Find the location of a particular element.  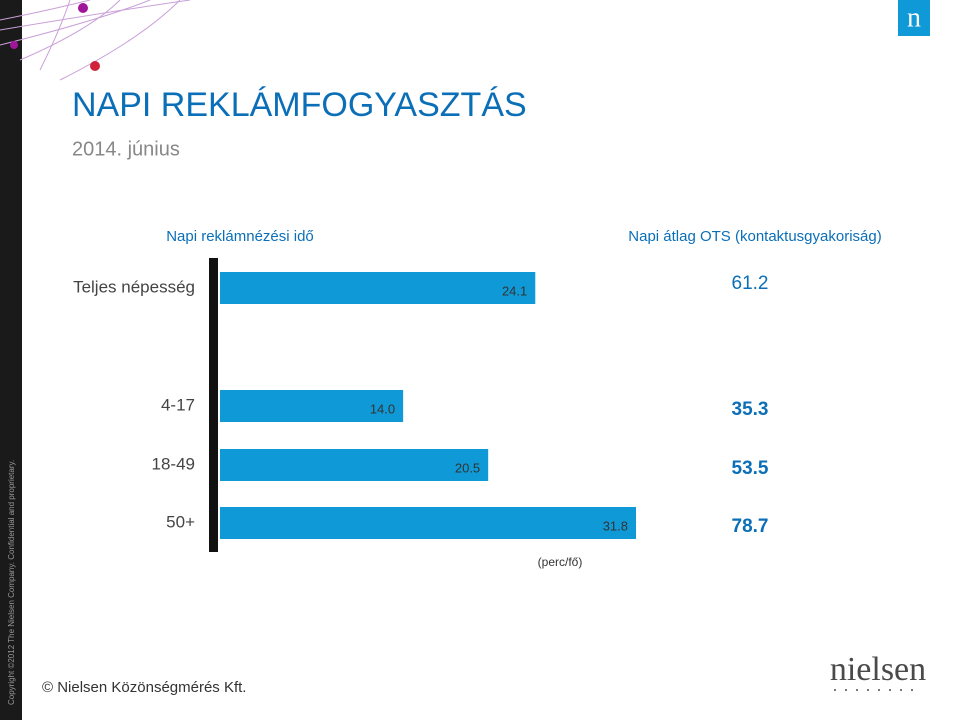

logo-box is located at coordinates (914, 18).